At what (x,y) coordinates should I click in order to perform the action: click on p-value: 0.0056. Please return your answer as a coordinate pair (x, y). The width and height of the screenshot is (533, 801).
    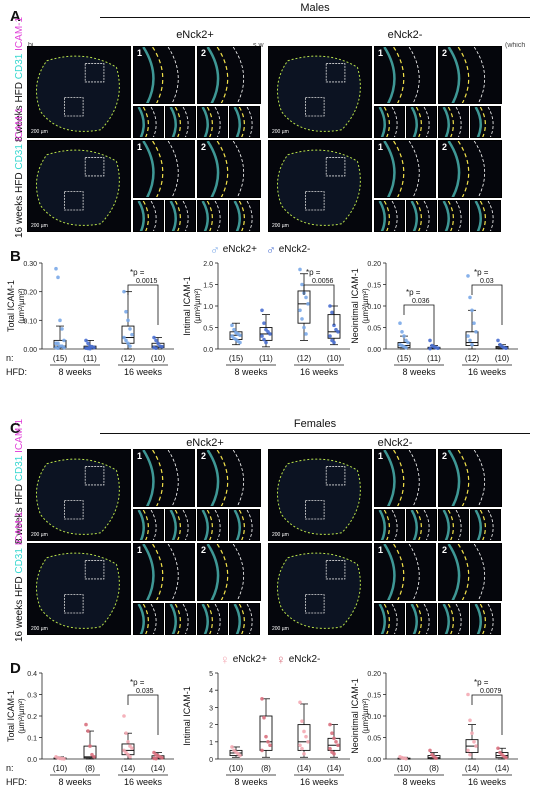
    Looking at the image, I should click on (323, 281).